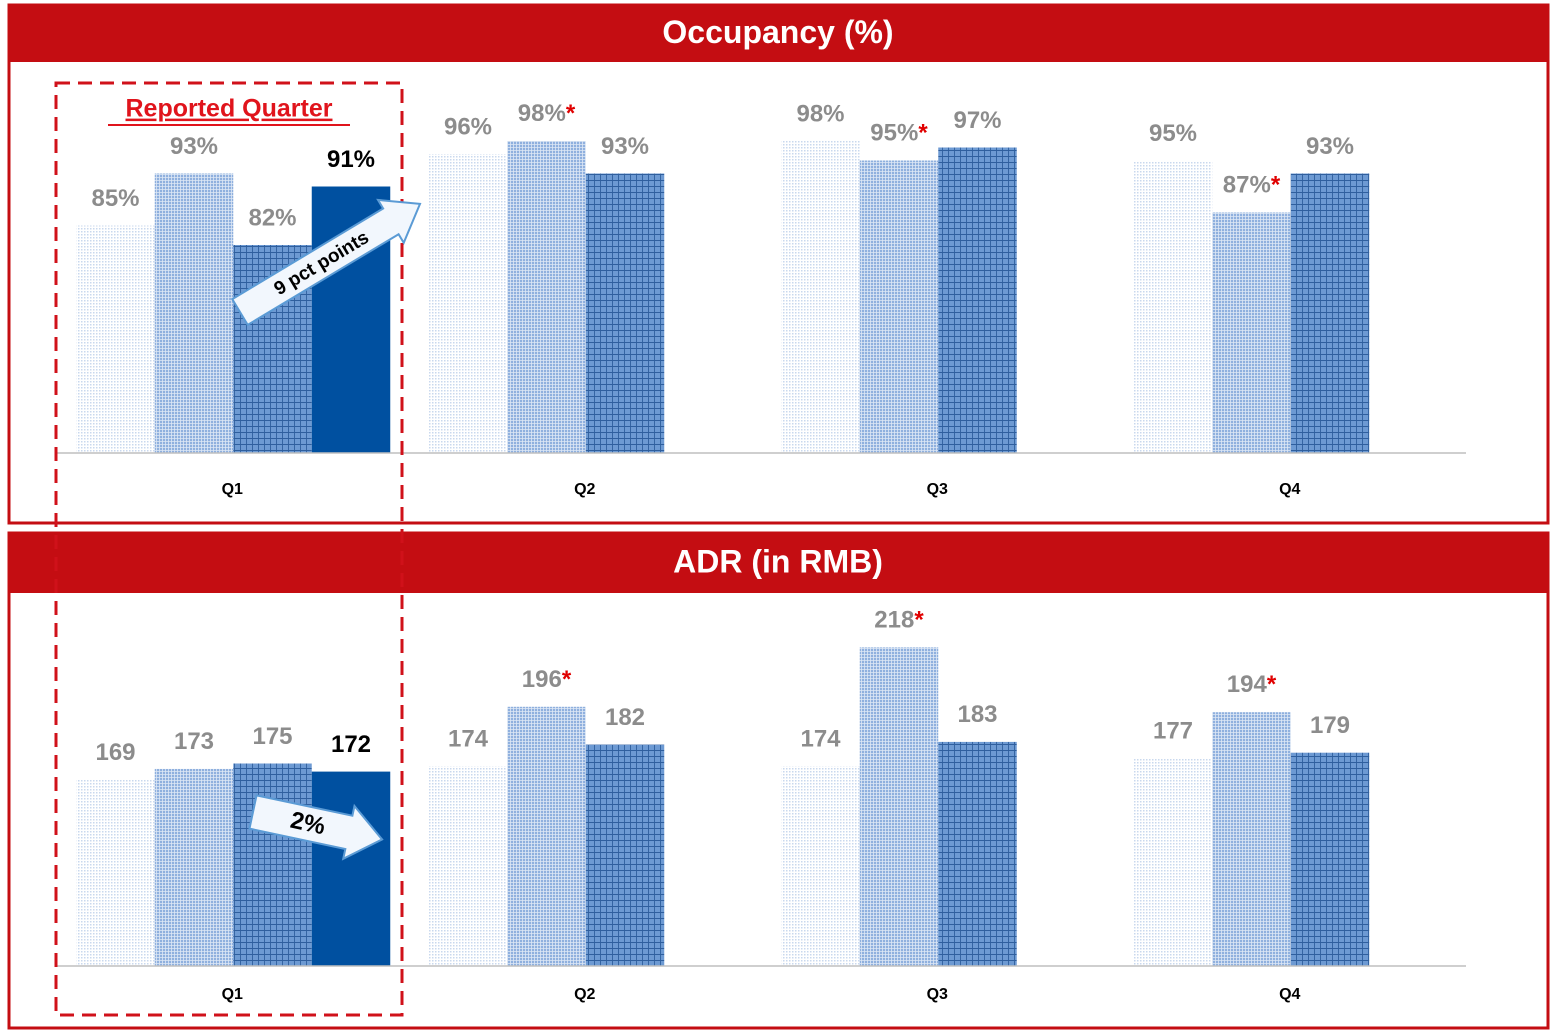 This screenshot has width=1552, height=1033. I want to click on adr-arrow: 2%, so click(316, 827).